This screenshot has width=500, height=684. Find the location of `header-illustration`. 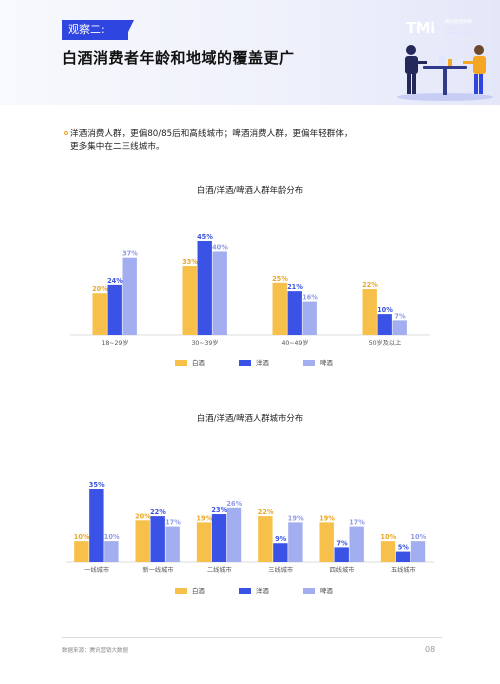

header-illustration is located at coordinates (445, 73).